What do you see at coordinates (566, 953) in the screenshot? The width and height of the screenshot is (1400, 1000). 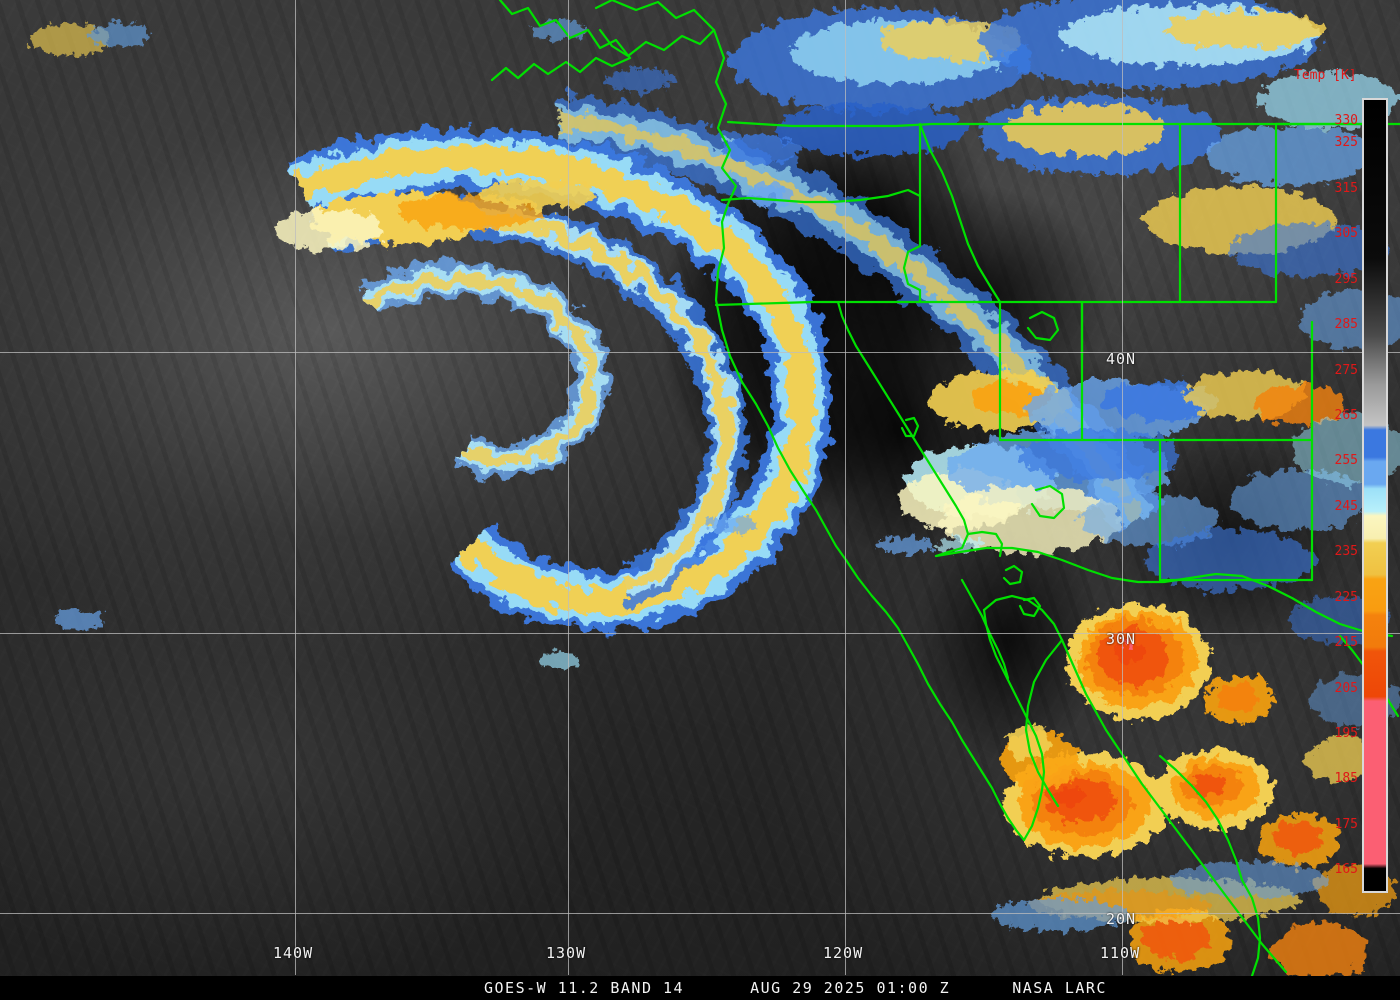 I see `longitude-label-130w: 130W` at bounding box center [566, 953].